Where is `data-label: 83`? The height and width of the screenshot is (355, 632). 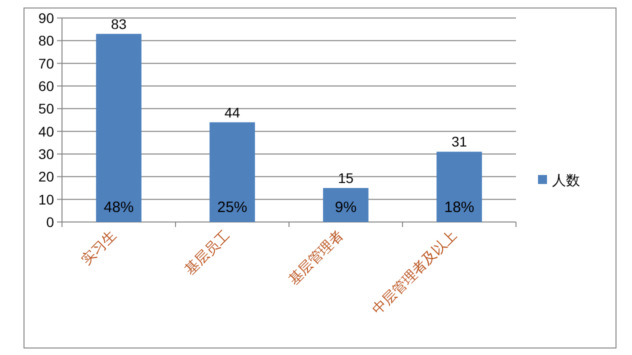 data-label: 83 is located at coordinates (118, 24).